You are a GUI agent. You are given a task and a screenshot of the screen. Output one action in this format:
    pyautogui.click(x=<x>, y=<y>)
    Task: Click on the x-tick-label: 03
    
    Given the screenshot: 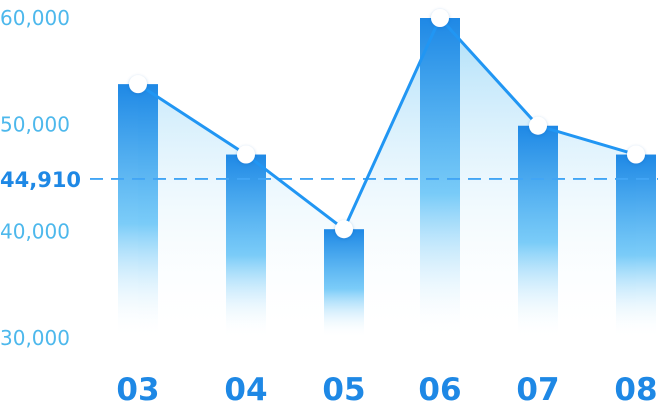 What is the action you would take?
    pyautogui.click(x=137, y=388)
    